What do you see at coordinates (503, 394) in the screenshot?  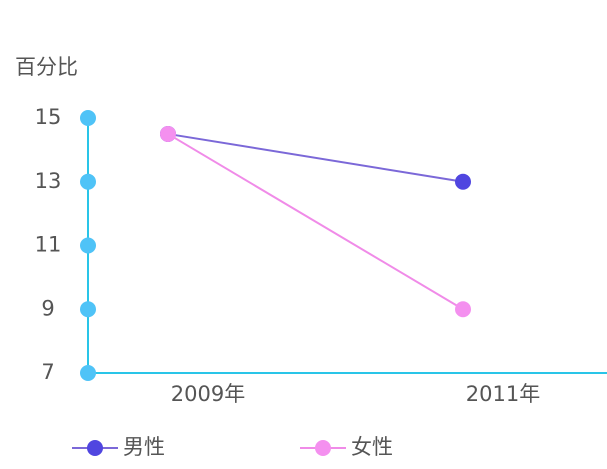 I see `x-tick-label: 2011年` at bounding box center [503, 394].